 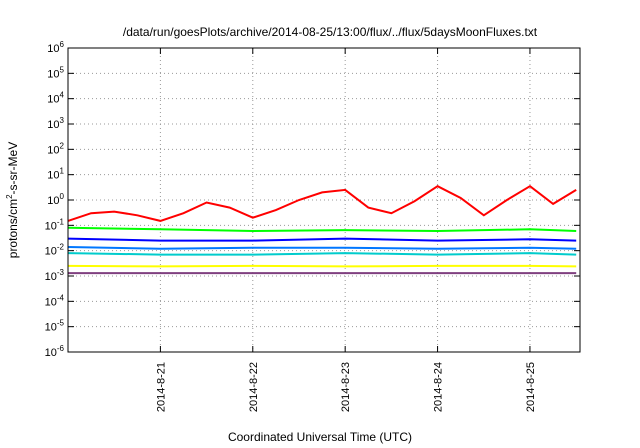 What do you see at coordinates (55, 47) in the screenshot?
I see `y-tick-label: 10⁶` at bounding box center [55, 47].